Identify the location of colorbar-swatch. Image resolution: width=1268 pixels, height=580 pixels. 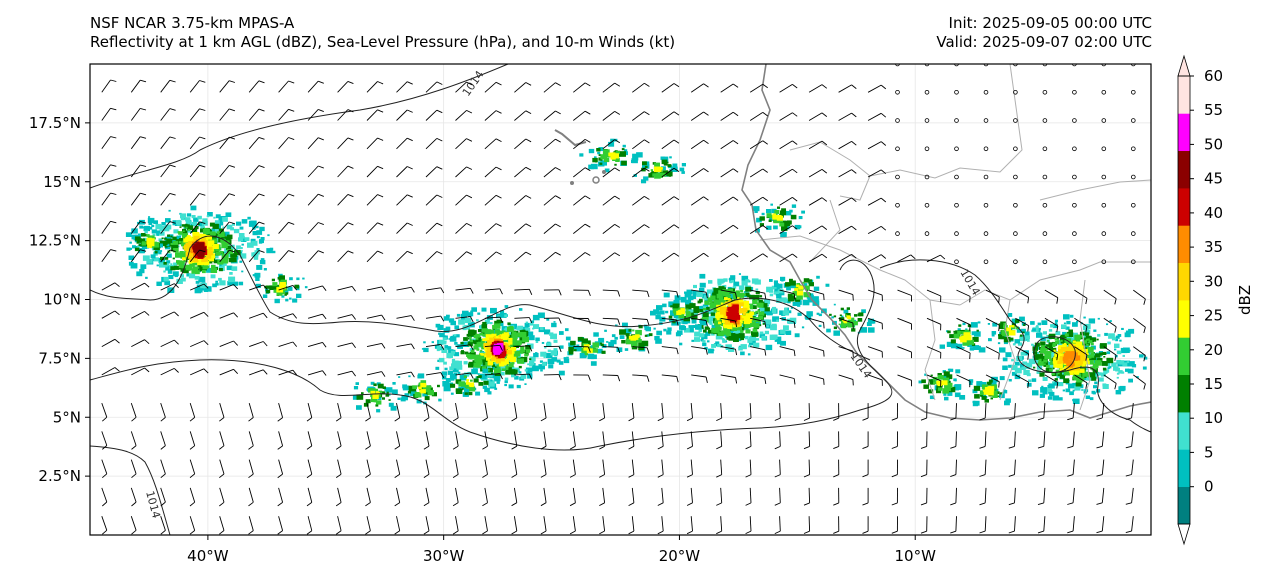
(1184, 132).